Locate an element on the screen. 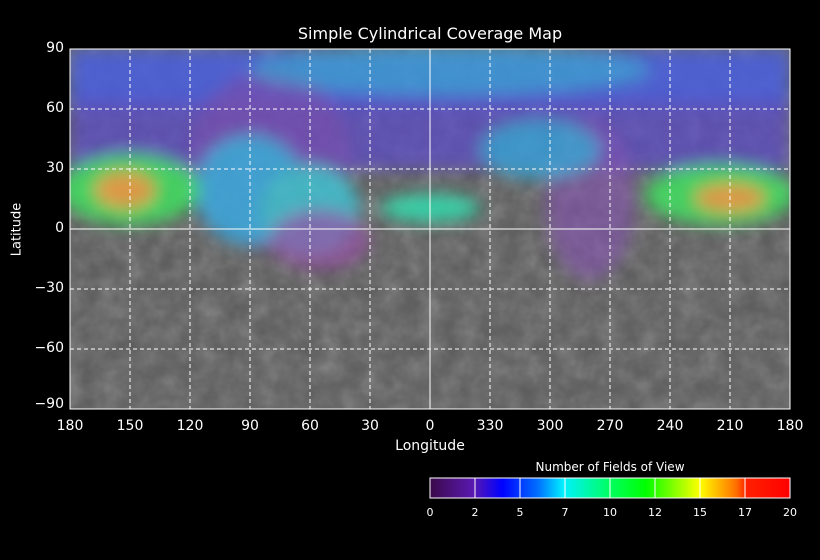 This screenshot has height=560, width=820. y-tick: 0 is located at coordinates (59, 228).